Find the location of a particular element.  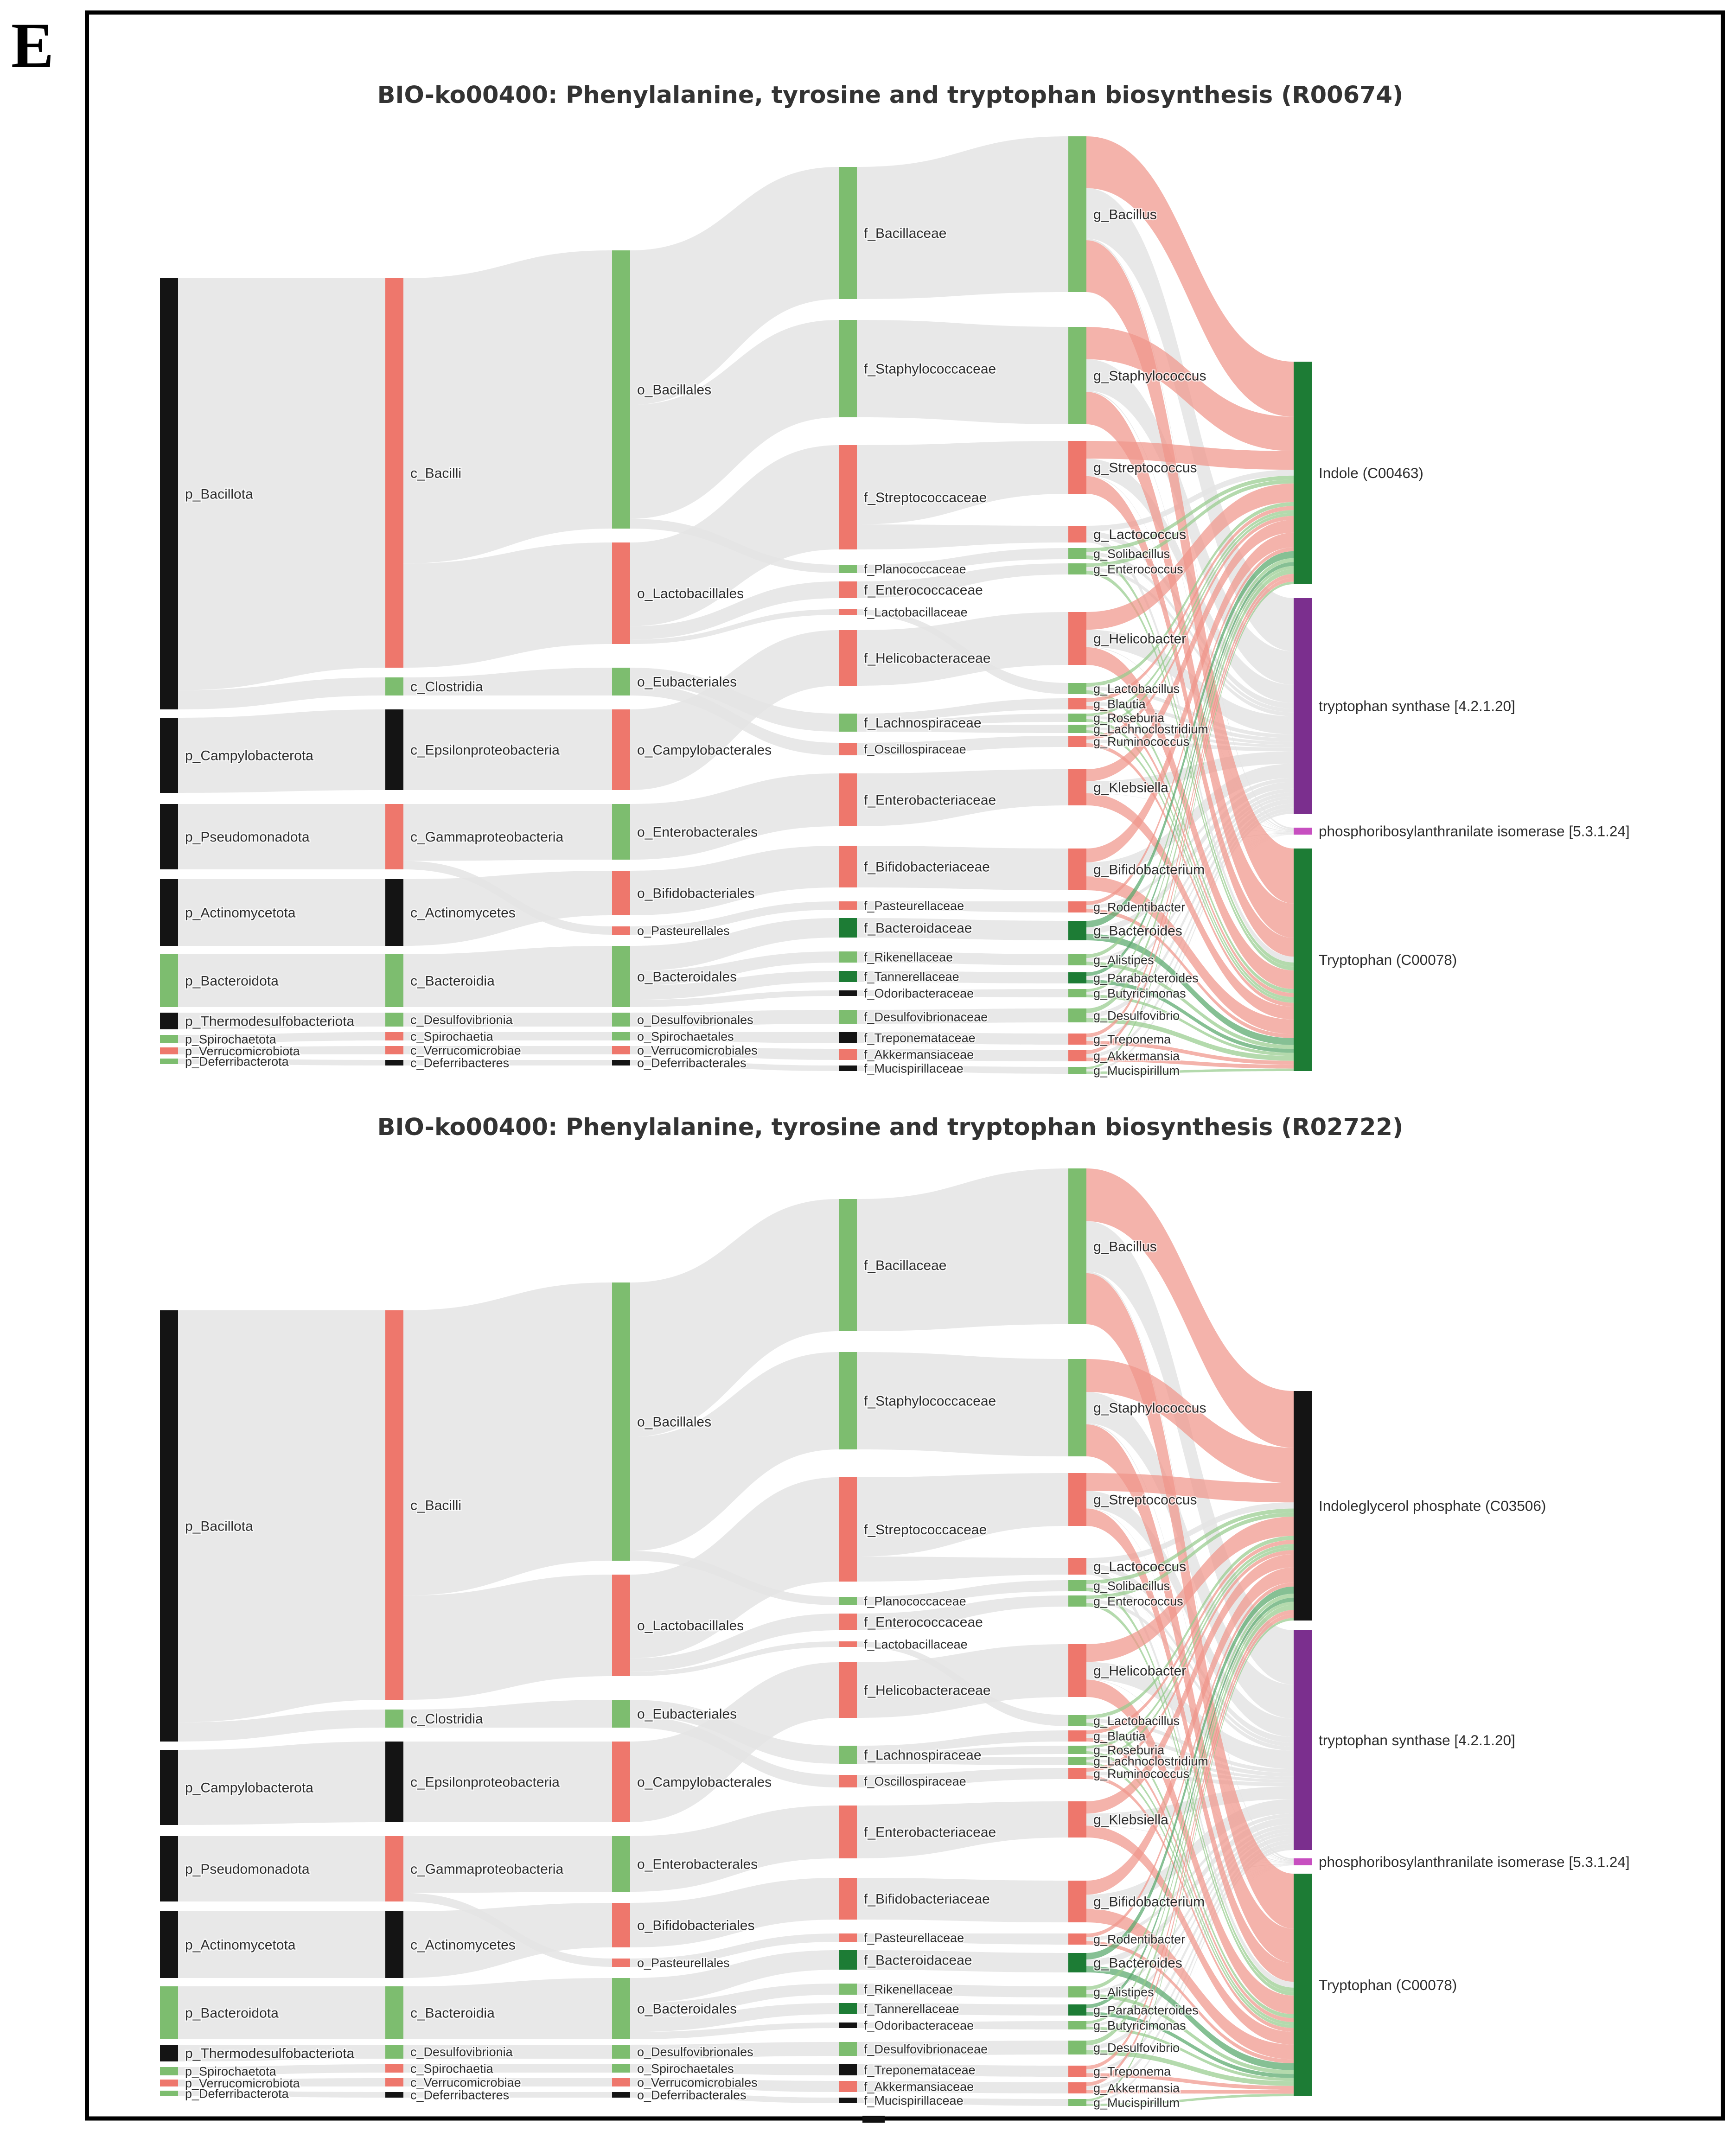

node-p_Bacillota is located at coordinates (169, 493).